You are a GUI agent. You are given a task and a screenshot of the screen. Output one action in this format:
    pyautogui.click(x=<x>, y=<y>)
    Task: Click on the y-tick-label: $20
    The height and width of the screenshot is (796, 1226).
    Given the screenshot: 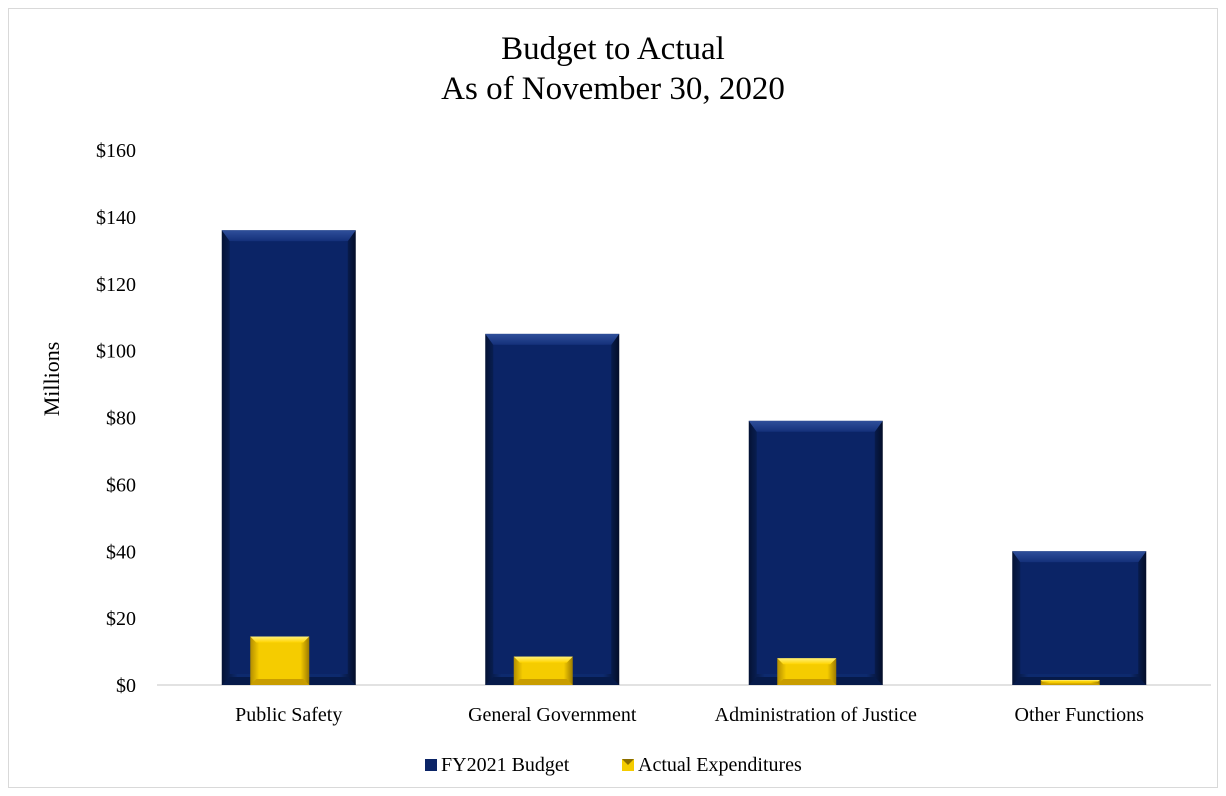 What is the action you would take?
    pyautogui.click(x=121, y=619)
    